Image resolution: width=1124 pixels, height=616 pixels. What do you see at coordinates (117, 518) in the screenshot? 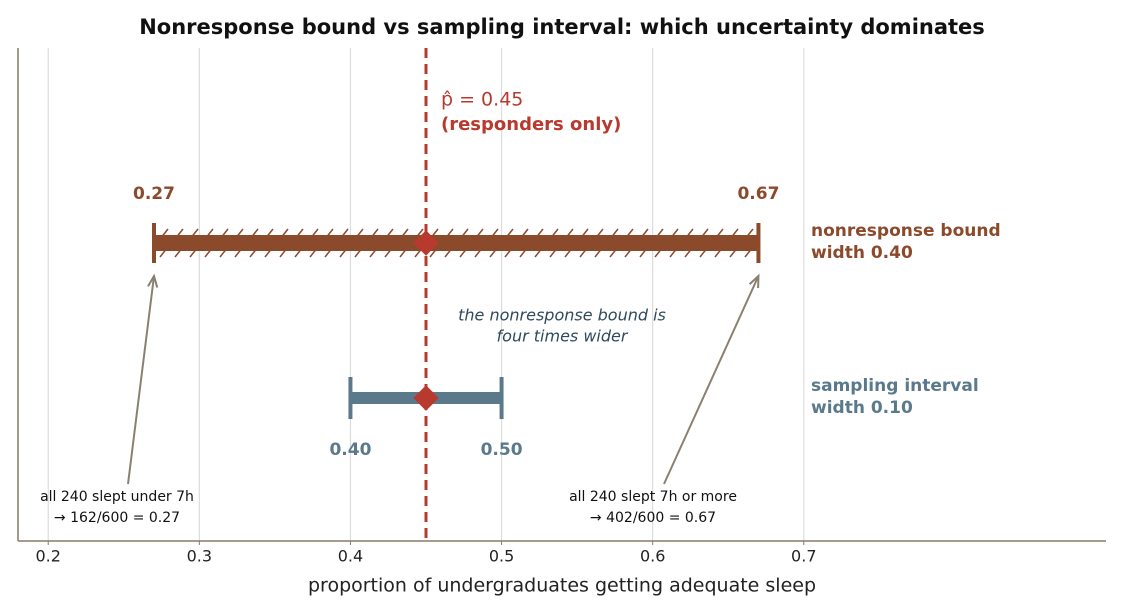
I see `low-note: → 162/600 = 0.27` at bounding box center [117, 518].